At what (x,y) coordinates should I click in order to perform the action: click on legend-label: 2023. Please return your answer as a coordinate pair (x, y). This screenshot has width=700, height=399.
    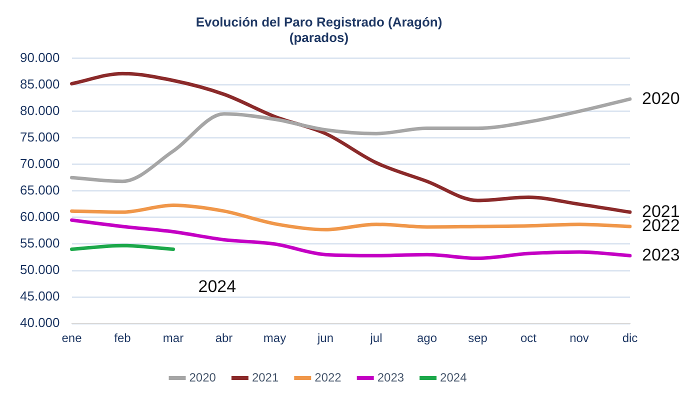
    Looking at the image, I should click on (390, 377).